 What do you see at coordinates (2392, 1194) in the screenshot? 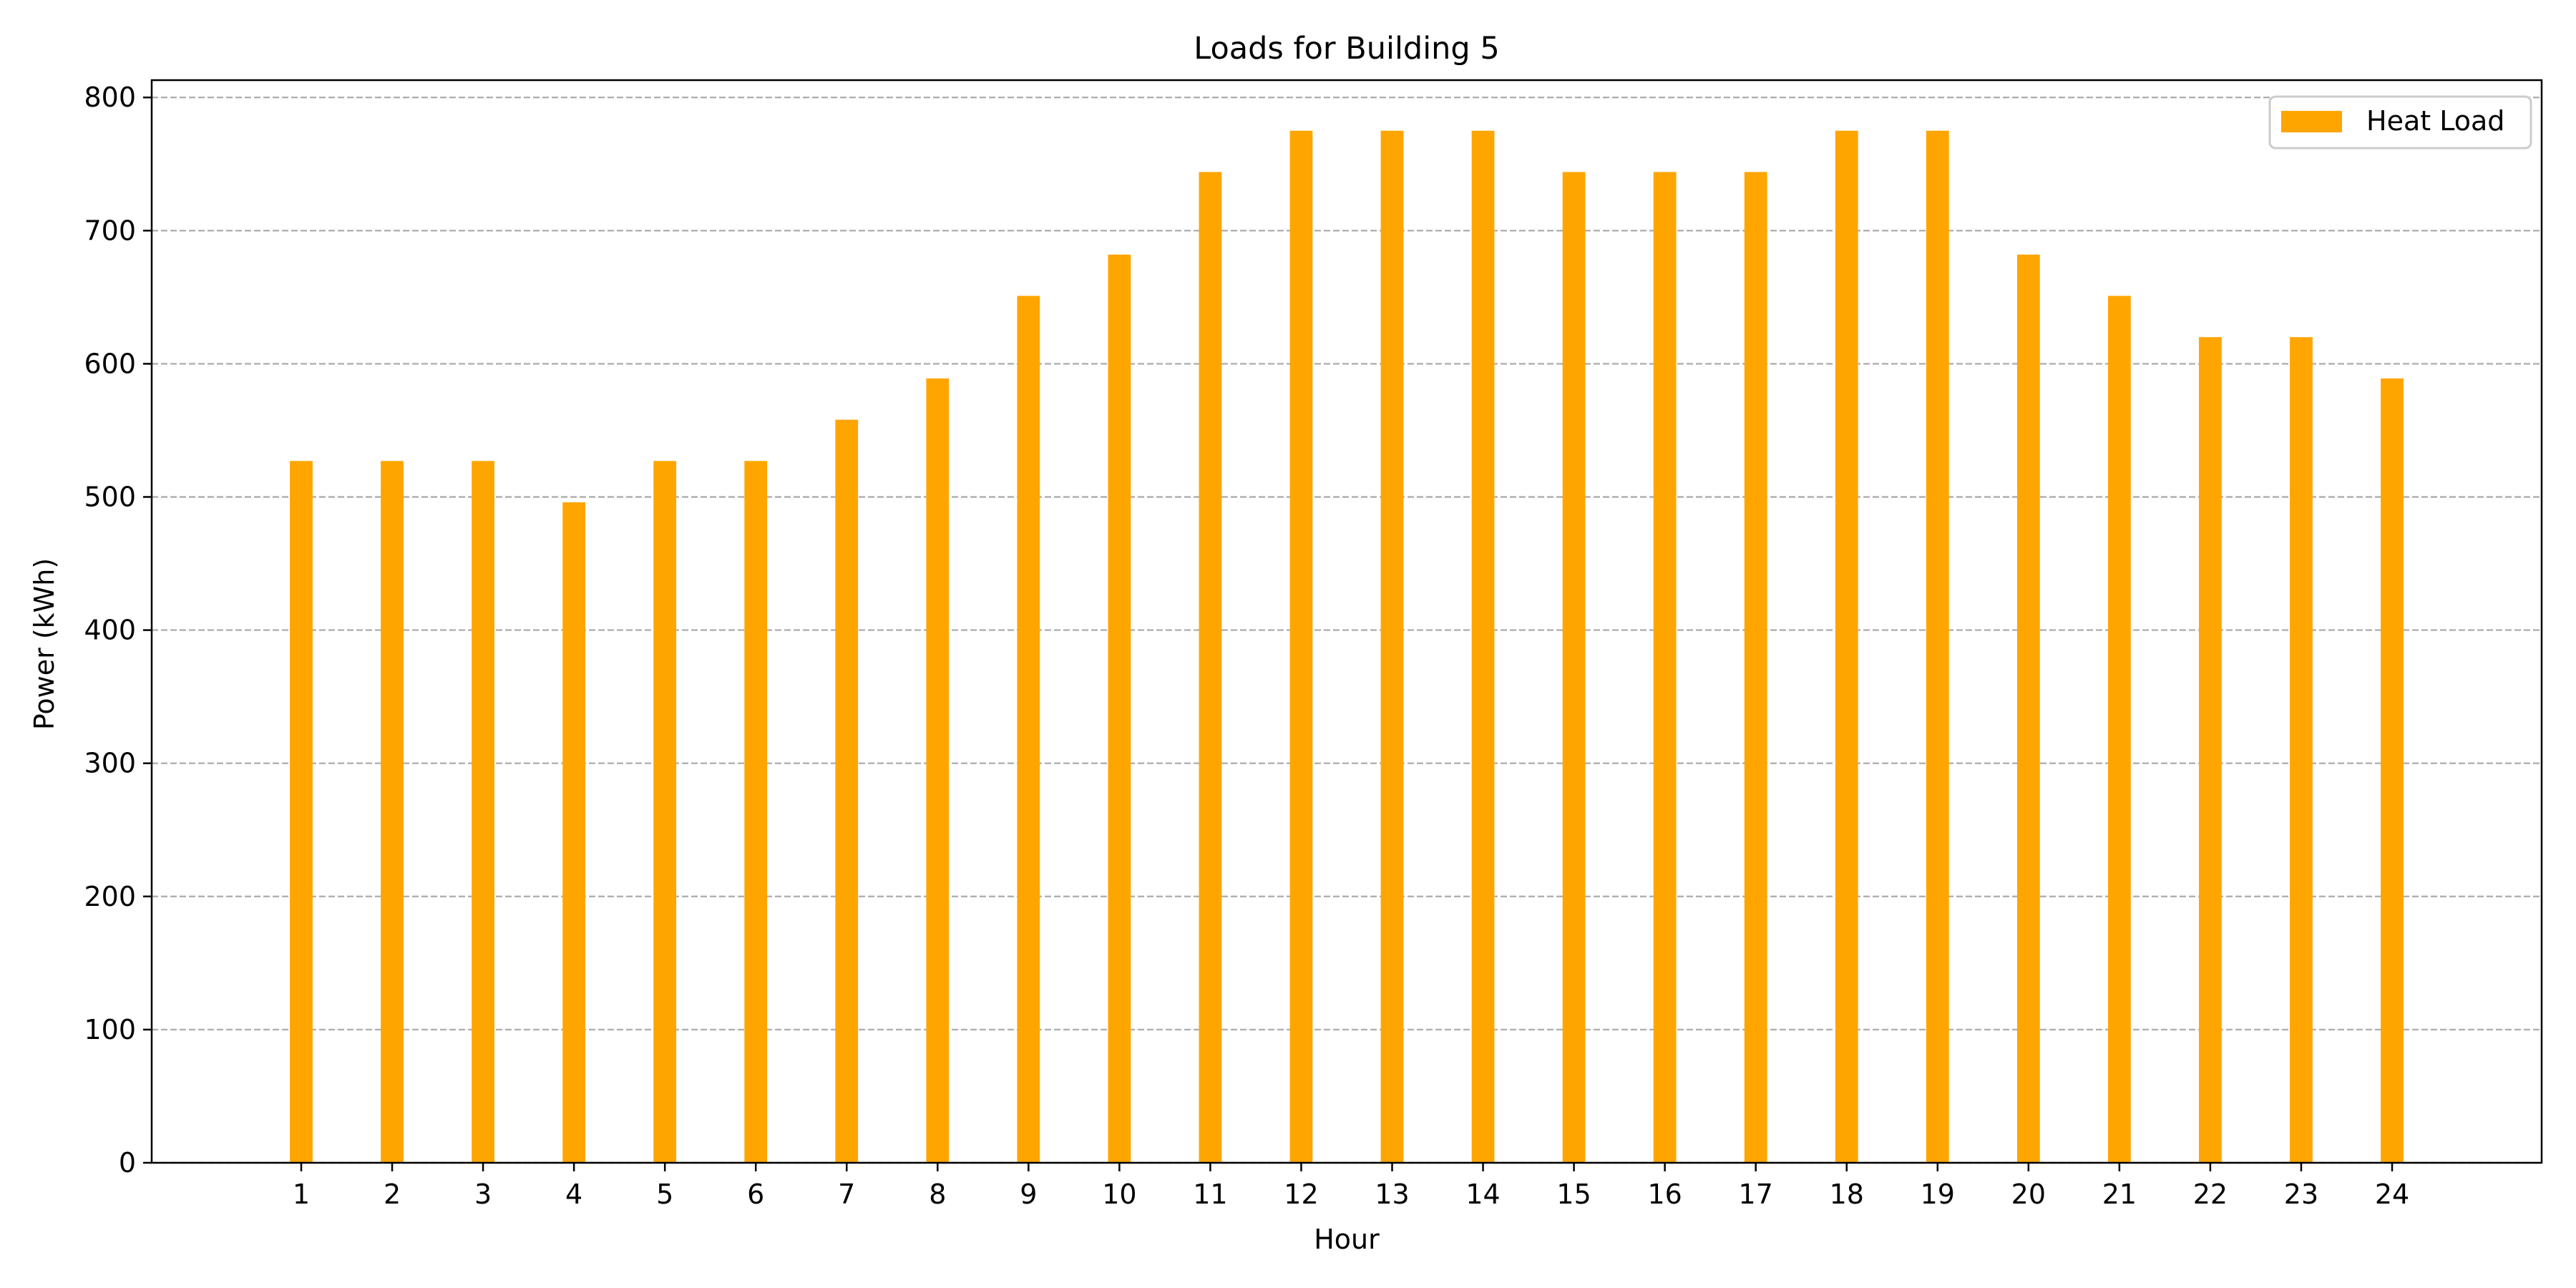
I see `x-tick-label: 24` at bounding box center [2392, 1194].